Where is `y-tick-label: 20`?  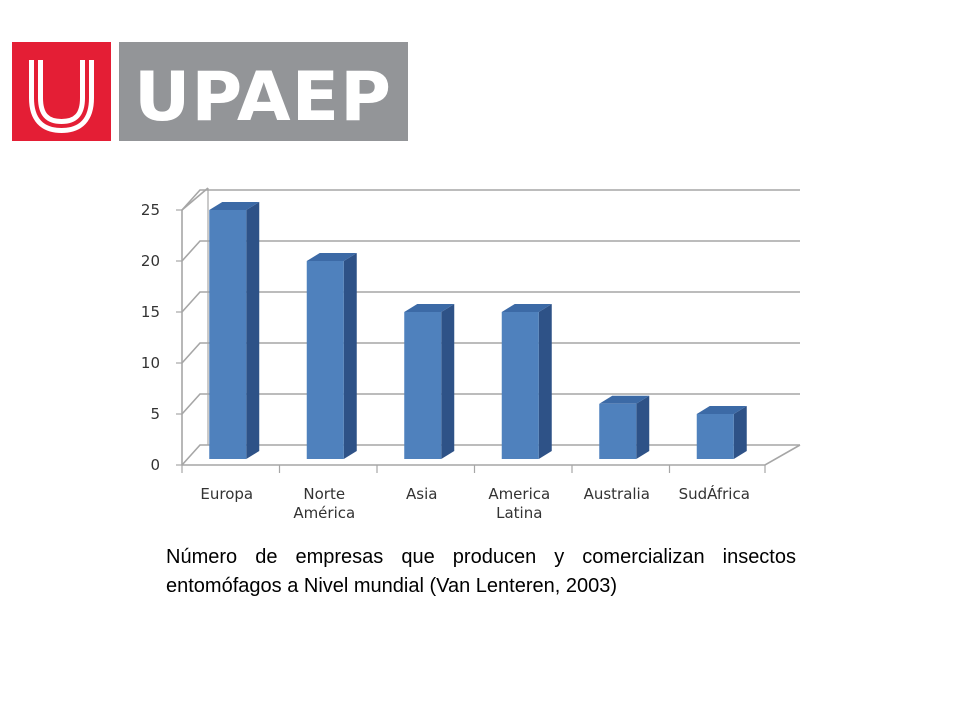
y-tick-label: 20 is located at coordinates (150, 261).